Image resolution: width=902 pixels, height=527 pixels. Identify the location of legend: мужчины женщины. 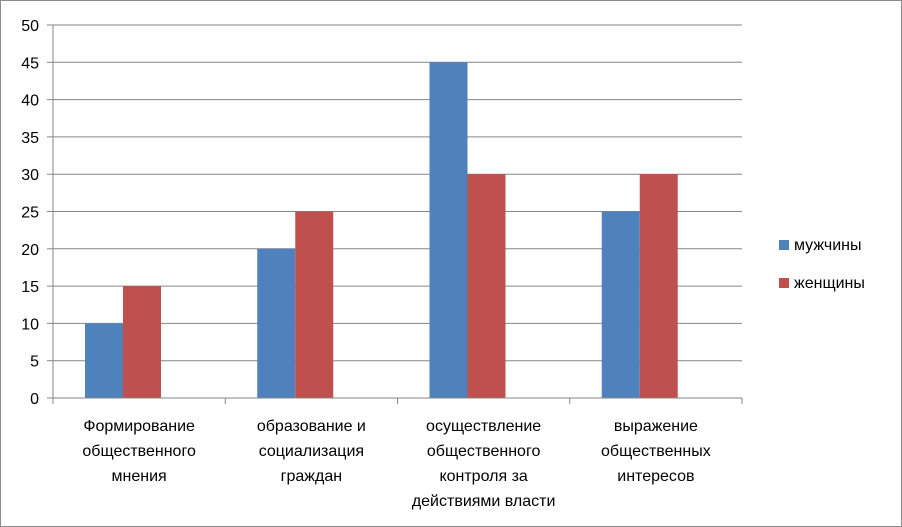
(822, 264).